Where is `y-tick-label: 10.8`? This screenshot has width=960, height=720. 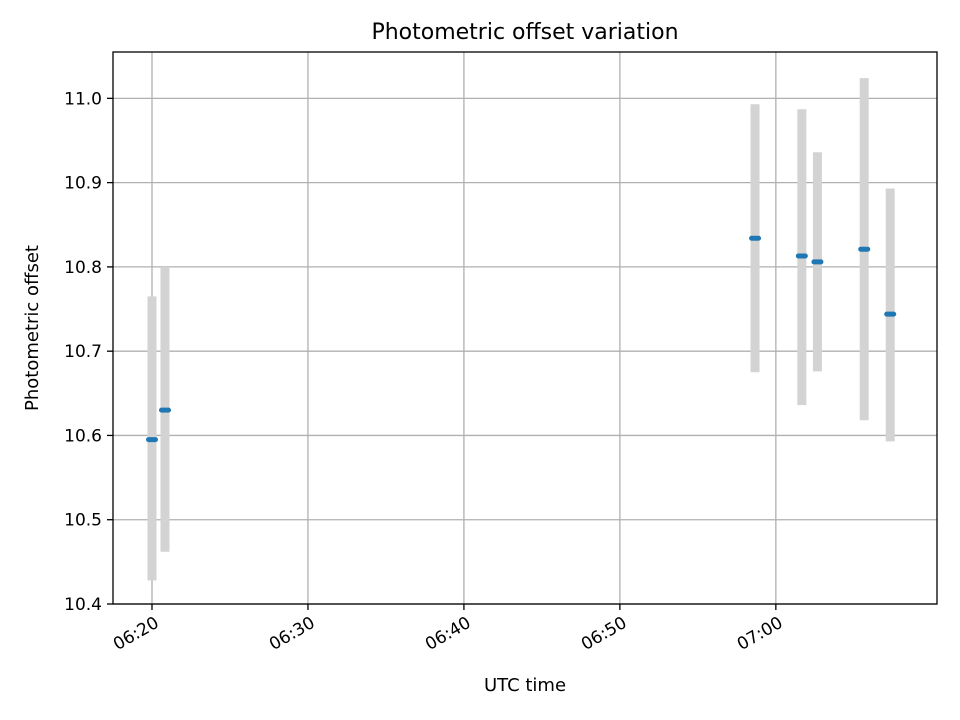 y-tick-label: 10.8 is located at coordinates (83, 268).